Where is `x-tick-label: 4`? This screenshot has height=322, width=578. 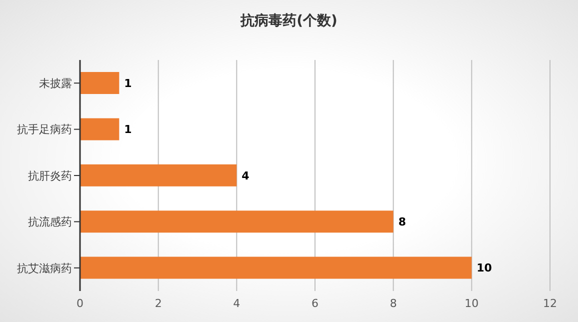
x-tick-label: 4 is located at coordinates (236, 303).